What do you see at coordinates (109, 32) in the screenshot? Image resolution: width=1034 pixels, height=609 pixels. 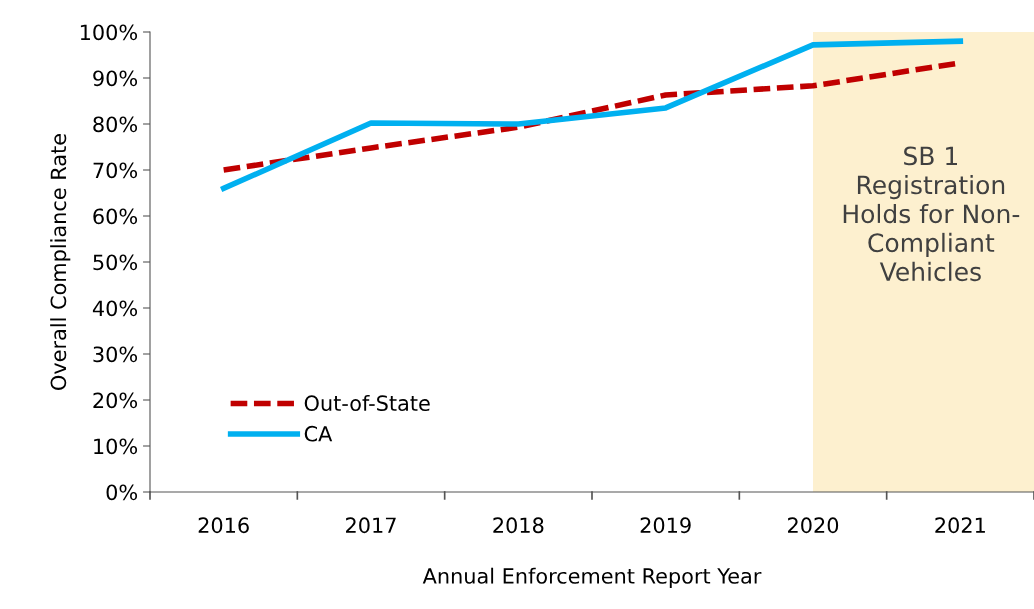 I see `y-tick-label: 100%` at bounding box center [109, 32].